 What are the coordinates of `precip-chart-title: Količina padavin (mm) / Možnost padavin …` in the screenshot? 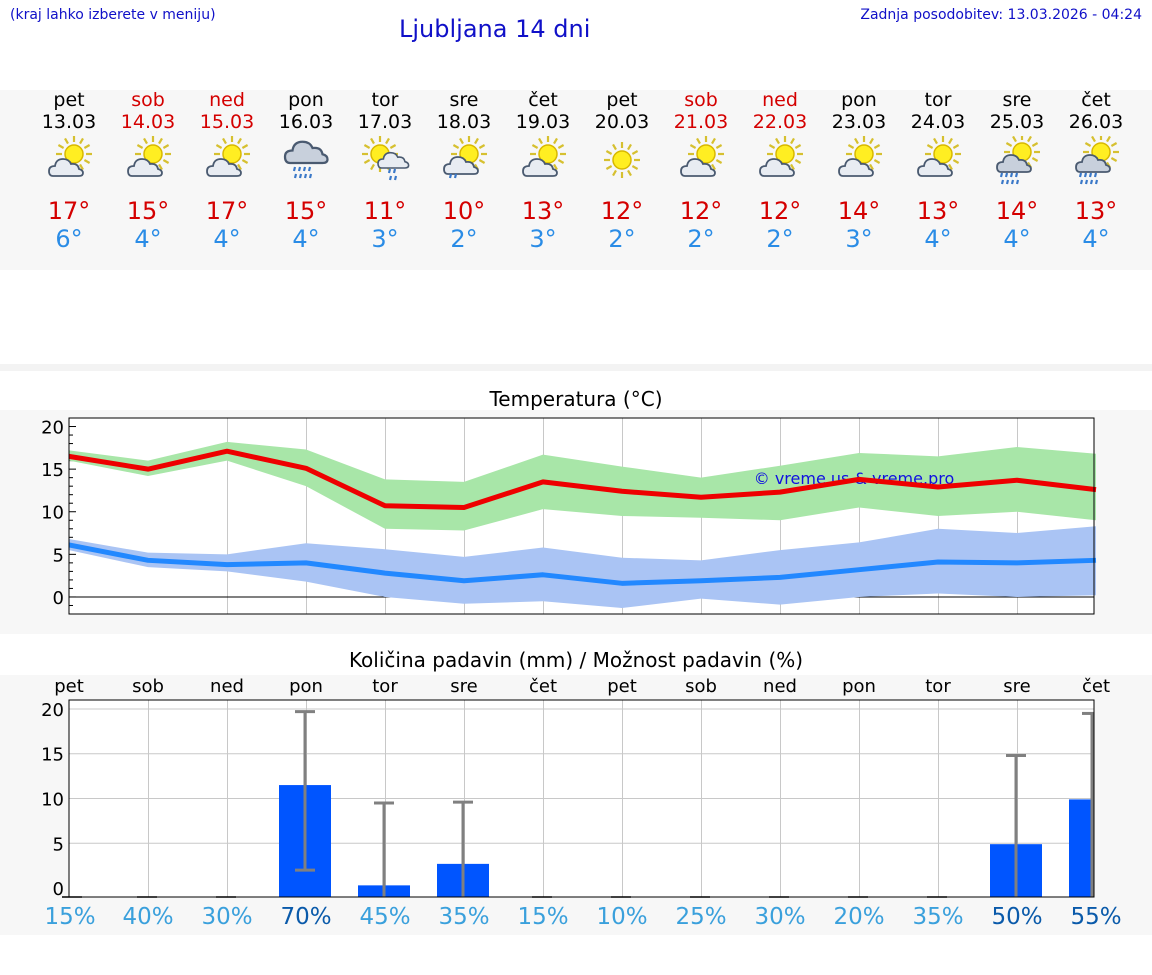 It's located at (576, 660).